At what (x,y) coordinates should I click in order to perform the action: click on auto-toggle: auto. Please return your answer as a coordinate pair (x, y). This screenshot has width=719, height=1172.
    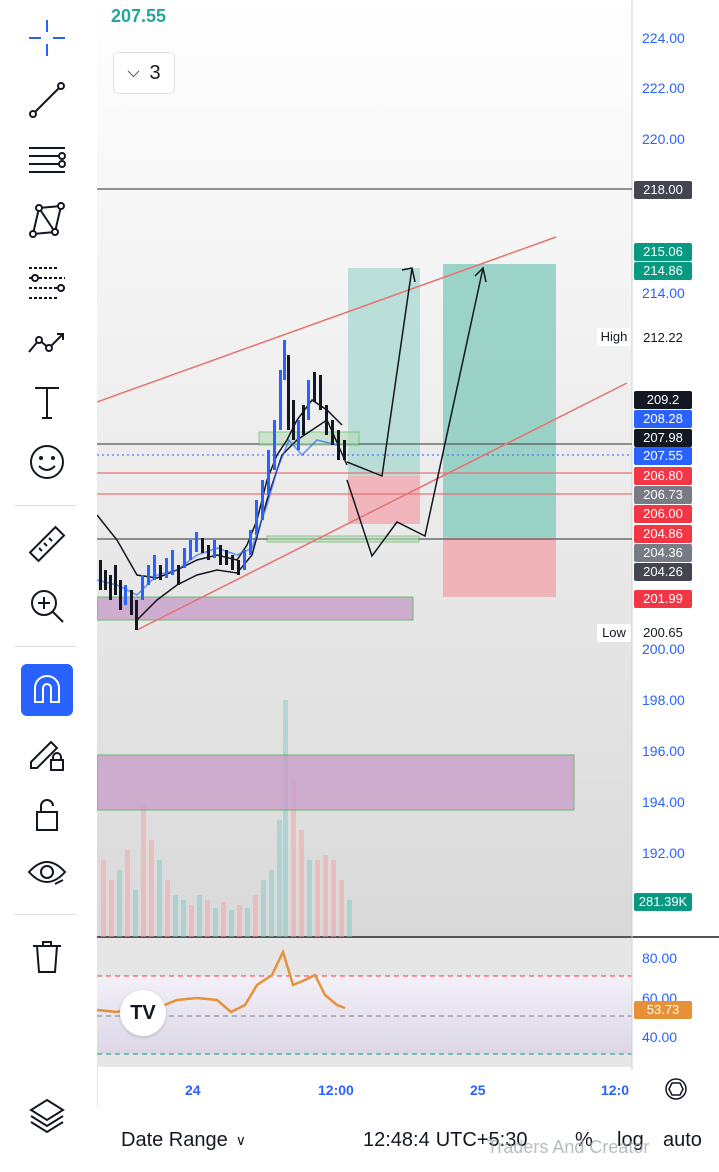
    Looking at the image, I should click on (682, 1140).